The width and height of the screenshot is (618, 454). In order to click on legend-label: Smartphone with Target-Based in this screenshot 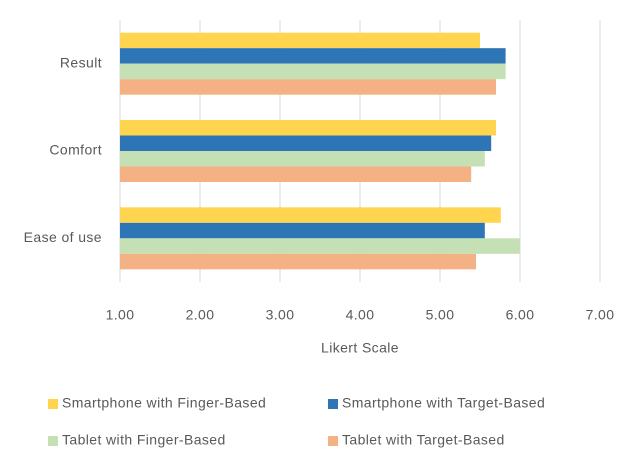, I will do `click(443, 403)`.